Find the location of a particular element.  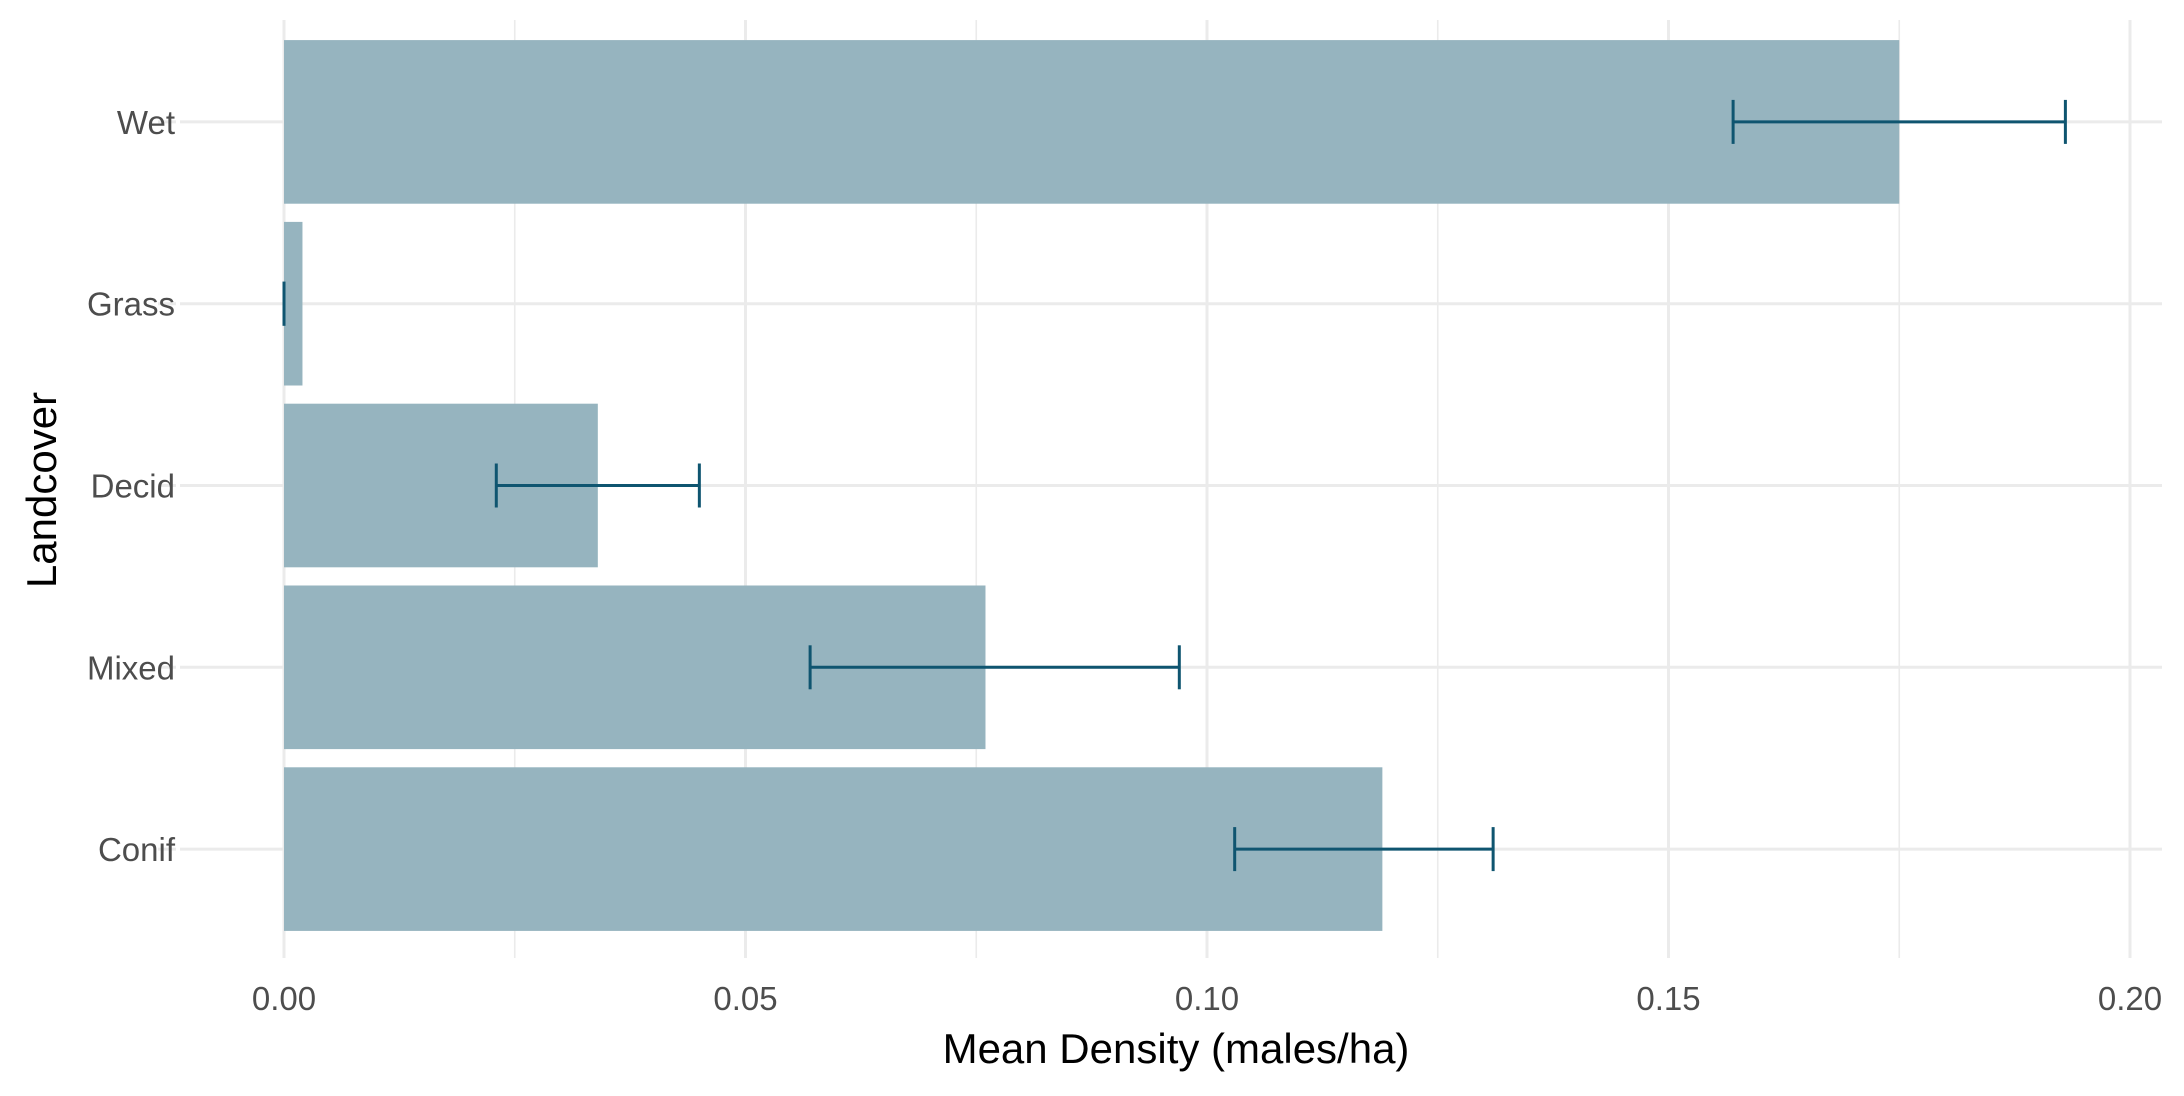

bar-conif is located at coordinates (833, 849).